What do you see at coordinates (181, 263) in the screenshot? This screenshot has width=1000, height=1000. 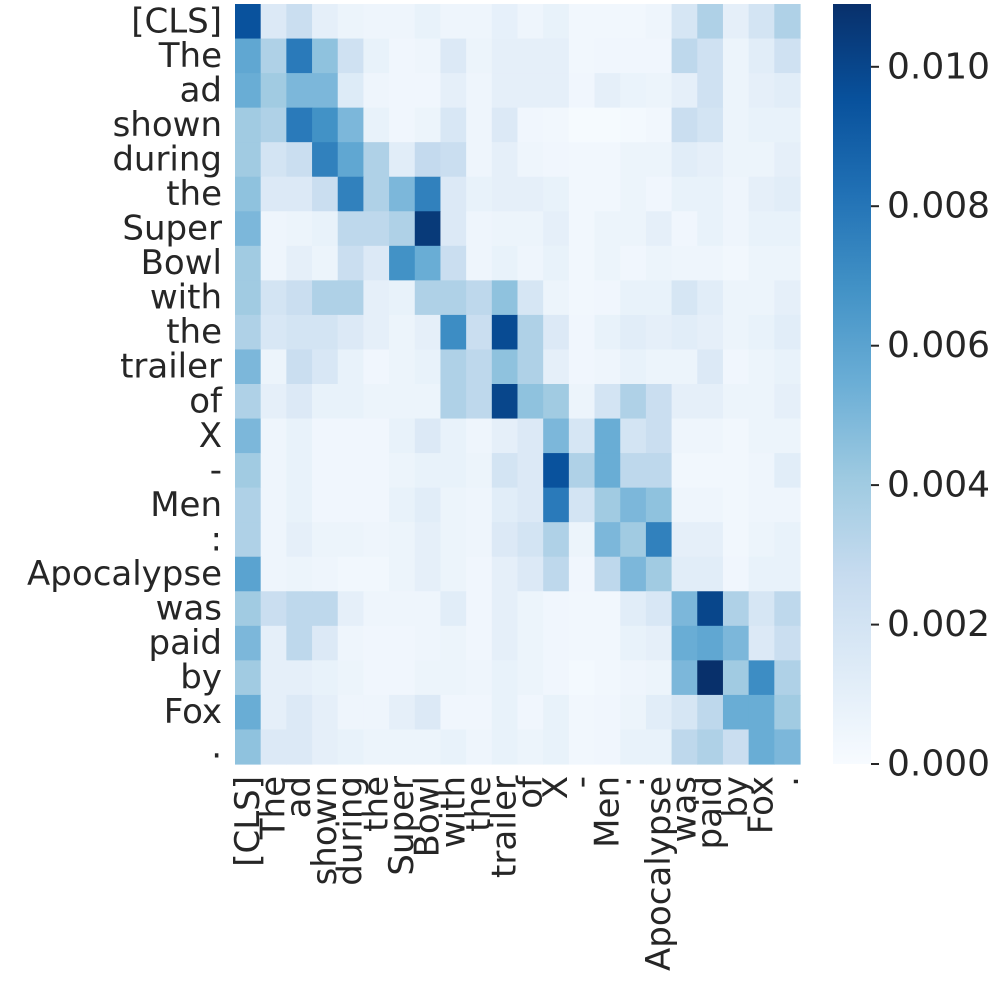 I see `y-tick-label: Bowl` at bounding box center [181, 263].